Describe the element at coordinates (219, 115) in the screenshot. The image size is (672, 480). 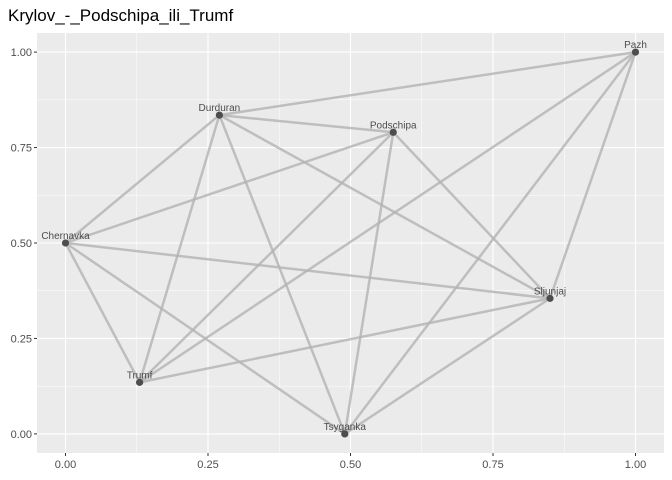
I see `node-durduran` at that location.